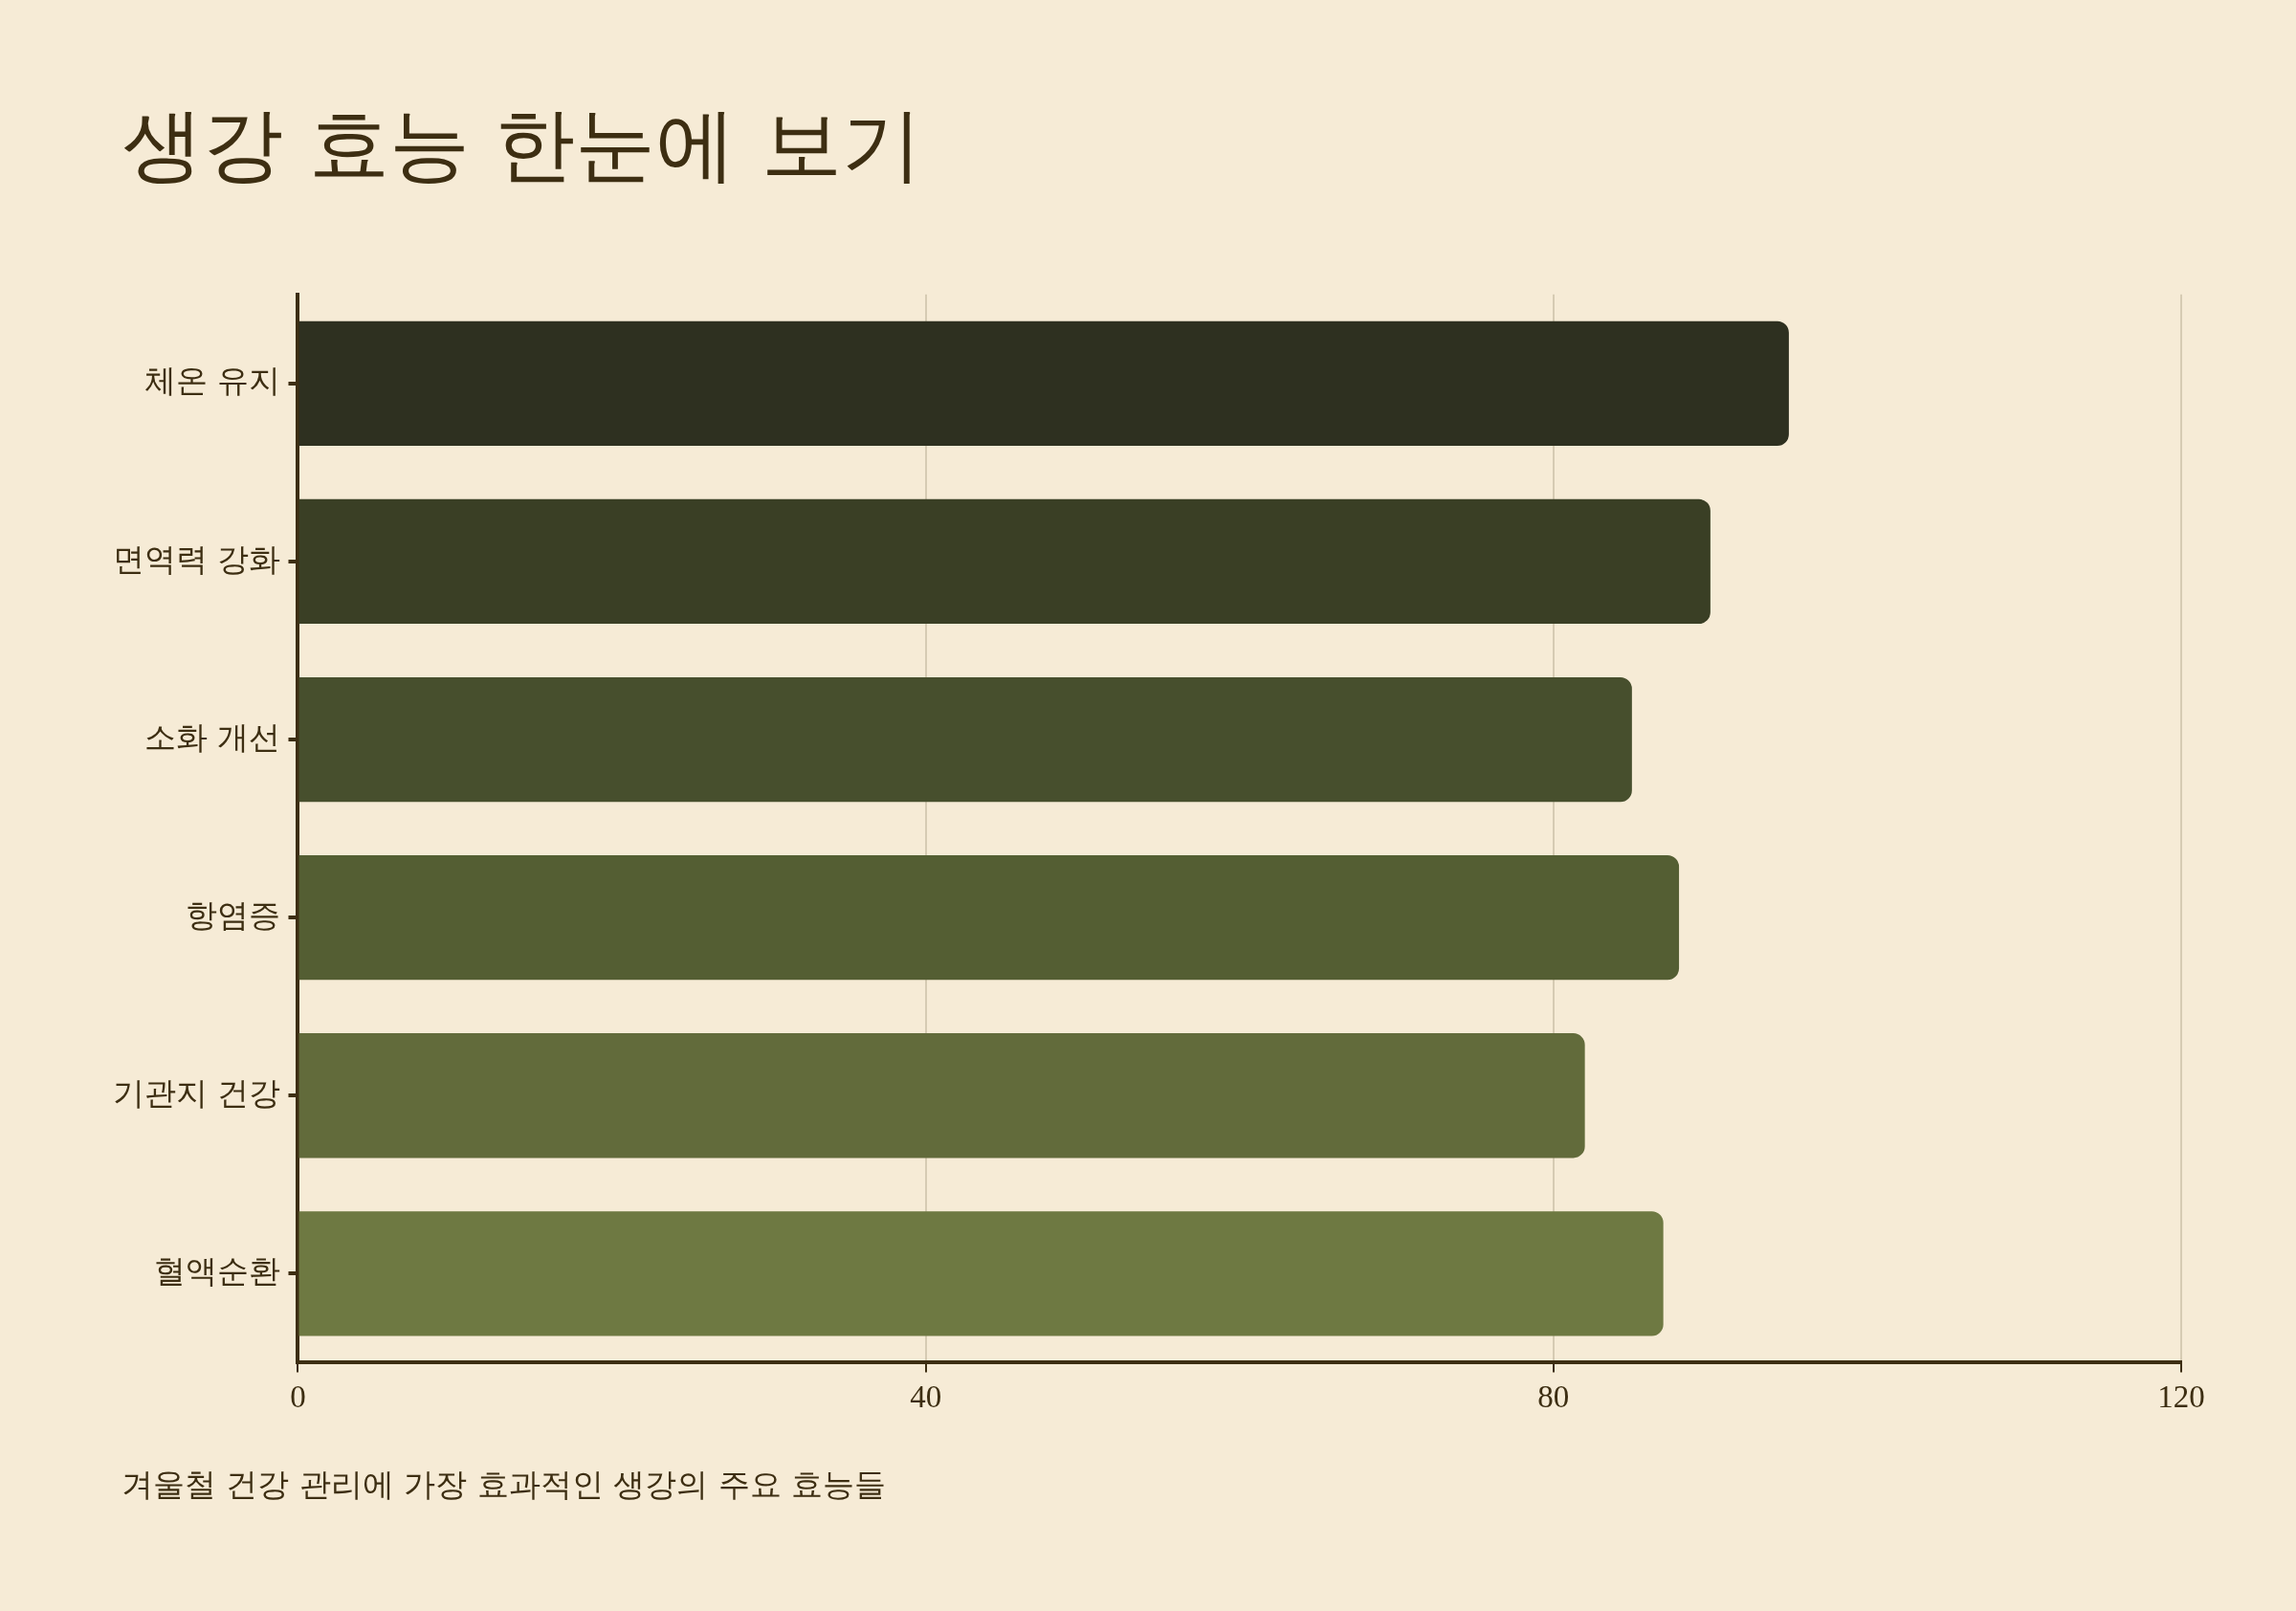  I want to click on y-tick-label: 소화 개선, so click(213, 736).